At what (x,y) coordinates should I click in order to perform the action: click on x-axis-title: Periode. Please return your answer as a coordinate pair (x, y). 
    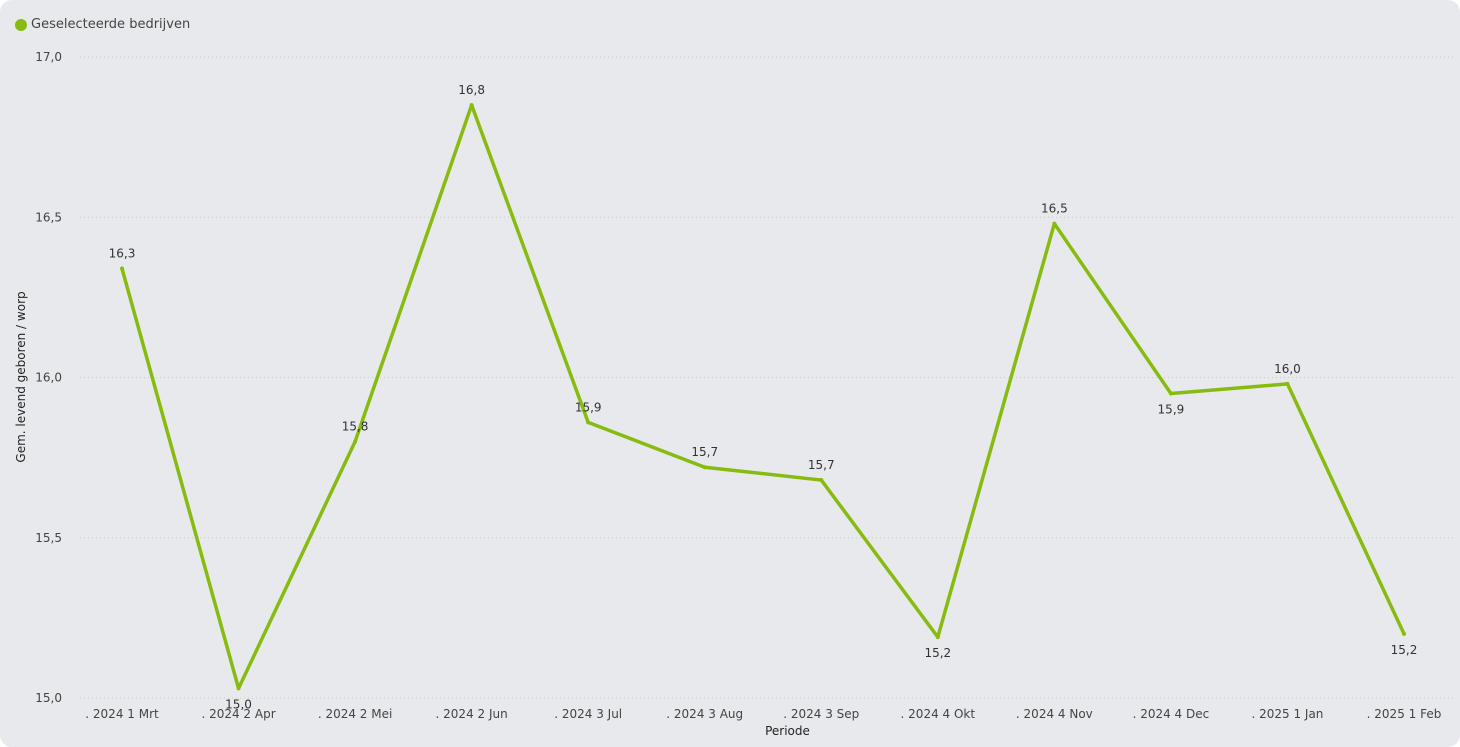
    Looking at the image, I should click on (787, 731).